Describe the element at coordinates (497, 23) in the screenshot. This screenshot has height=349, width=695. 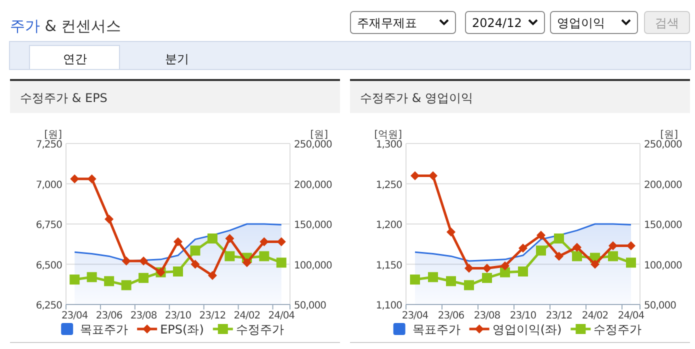
I see `text: 2024/12` at that location.